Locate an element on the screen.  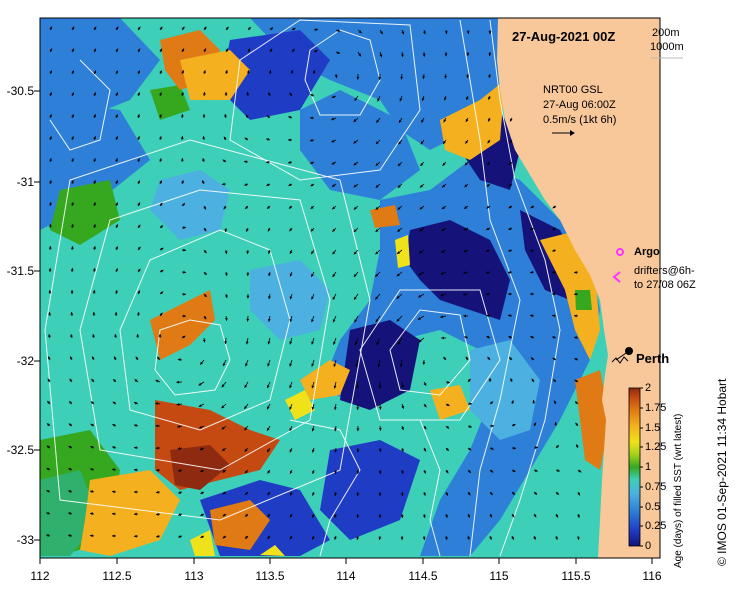
x-tick-label: 116 is located at coordinates (652, 576).